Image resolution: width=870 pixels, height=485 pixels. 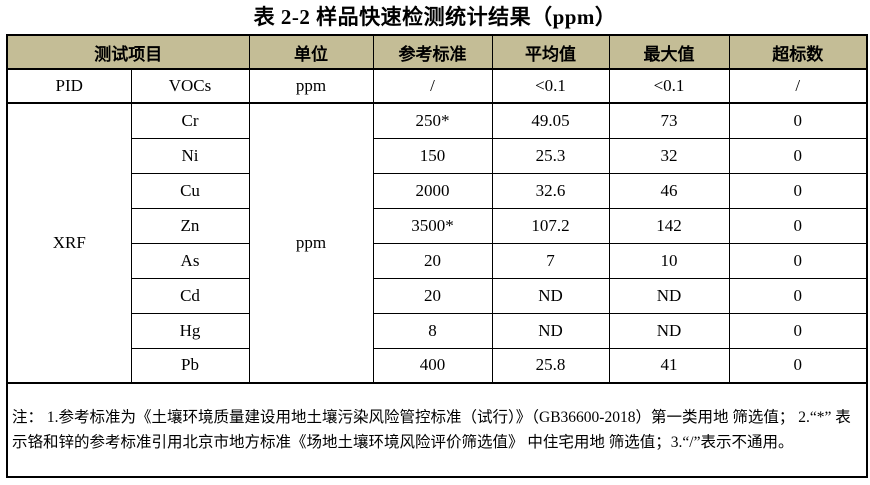 I want to click on header-exceed-count: 超标数, so click(x=798, y=52).